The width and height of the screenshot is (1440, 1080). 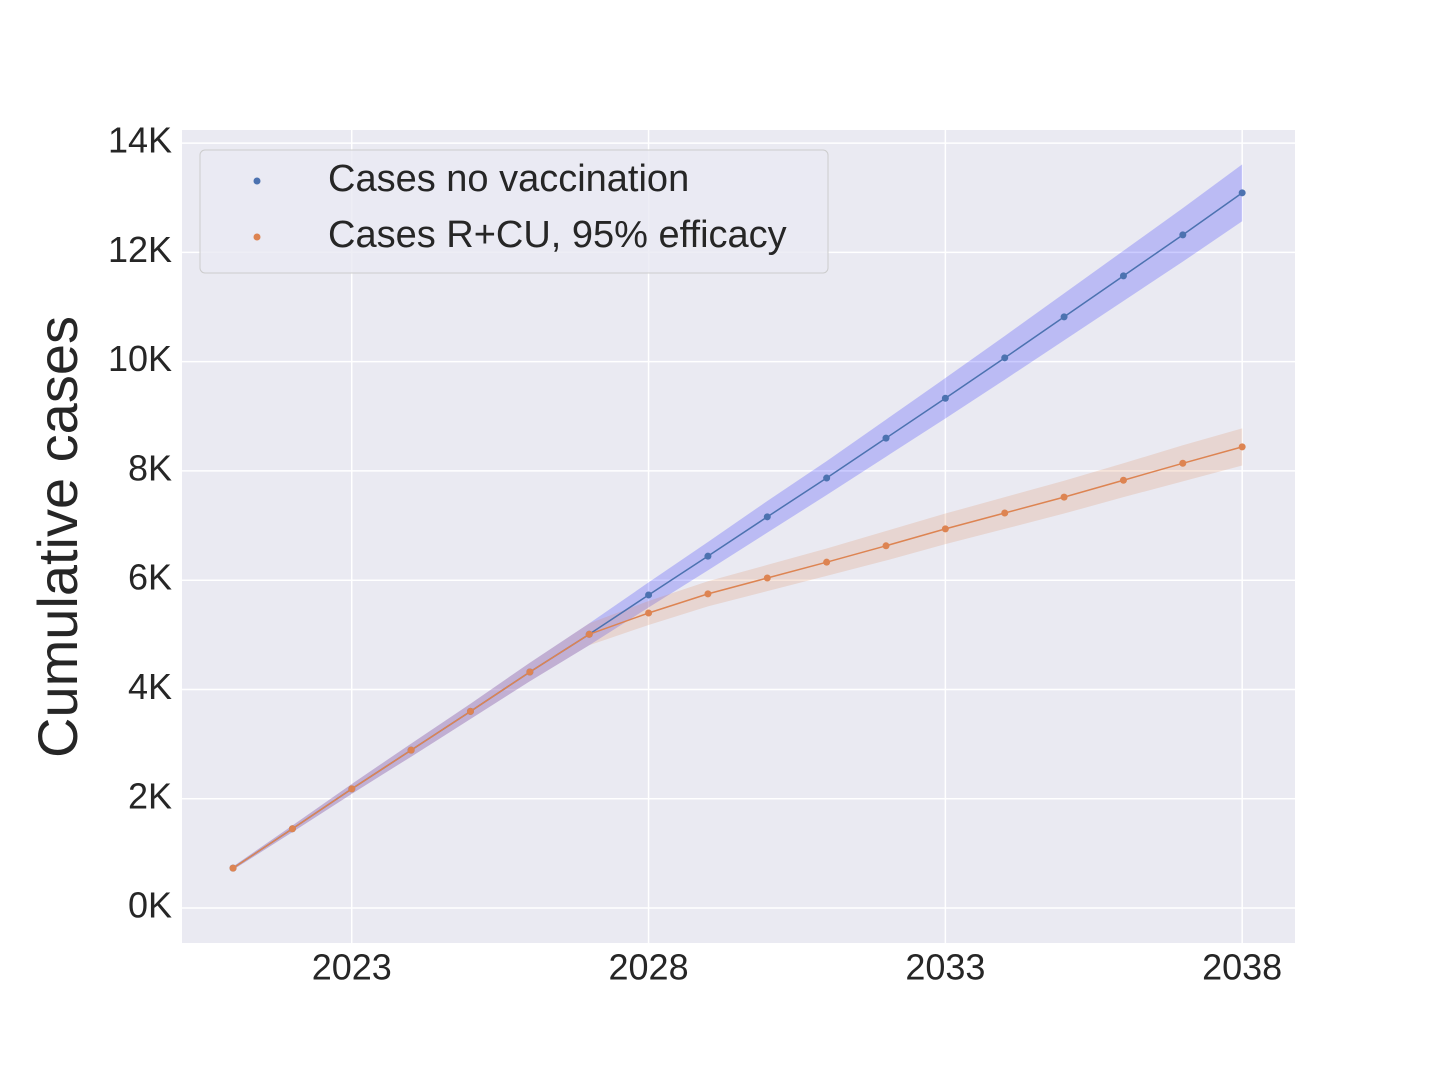 I want to click on x-tick-label: 2023, so click(x=352, y=967).